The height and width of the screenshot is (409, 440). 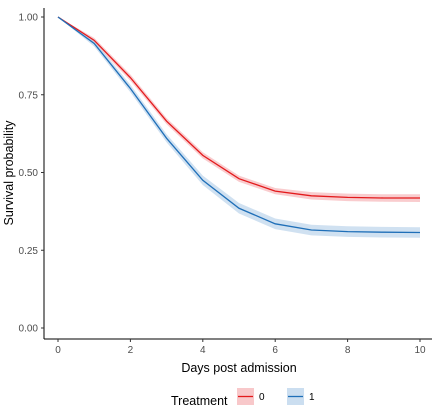 I want to click on legend-label-1: 1, so click(x=312, y=397).